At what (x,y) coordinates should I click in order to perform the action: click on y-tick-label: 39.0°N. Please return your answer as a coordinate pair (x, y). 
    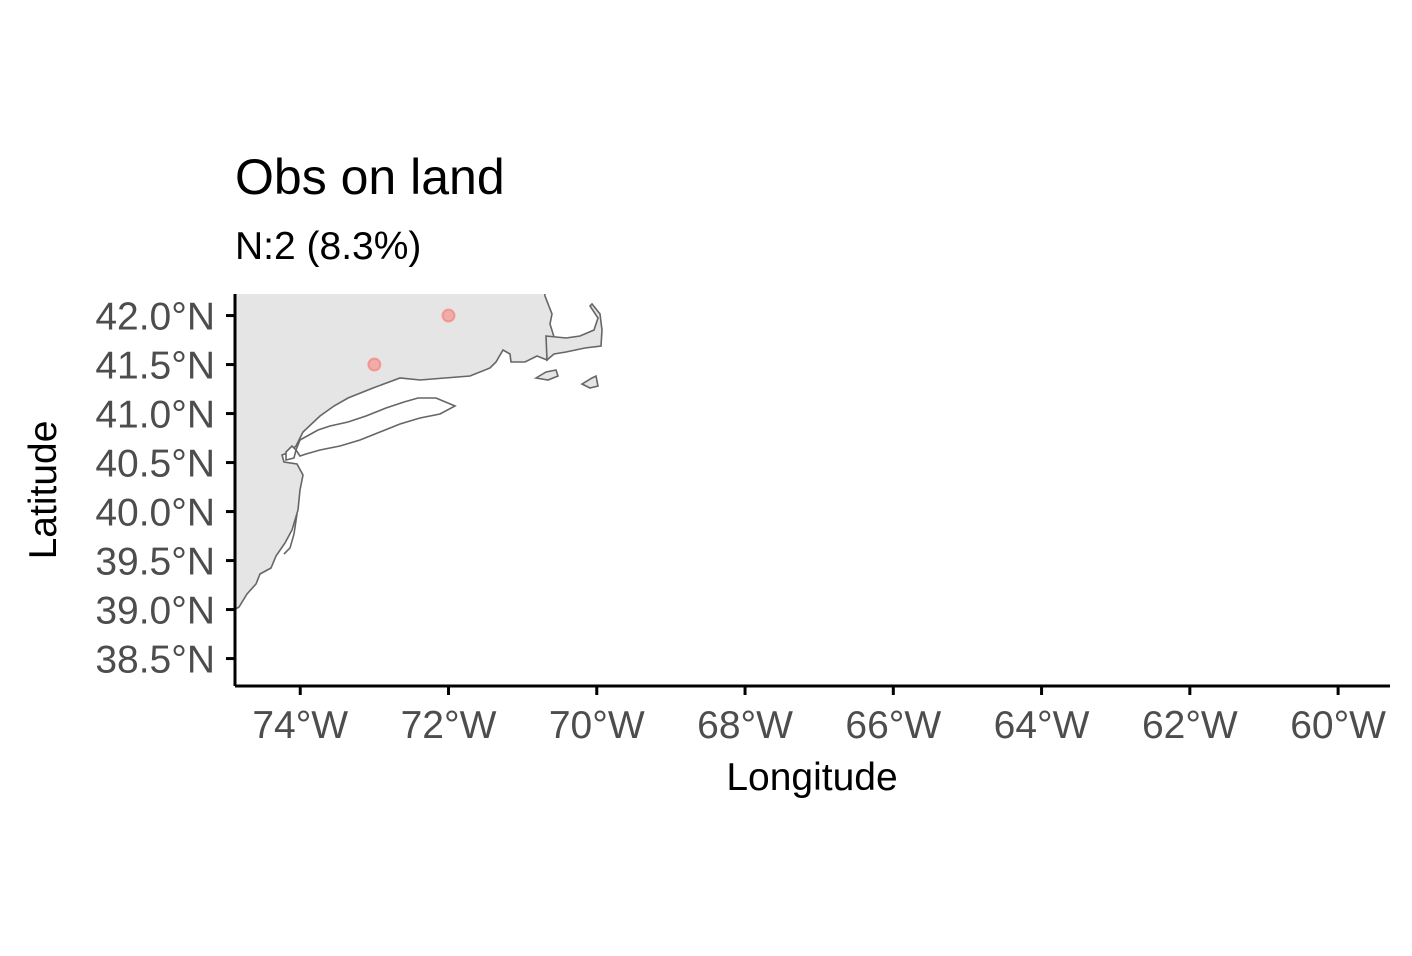
    Looking at the image, I should click on (155, 611).